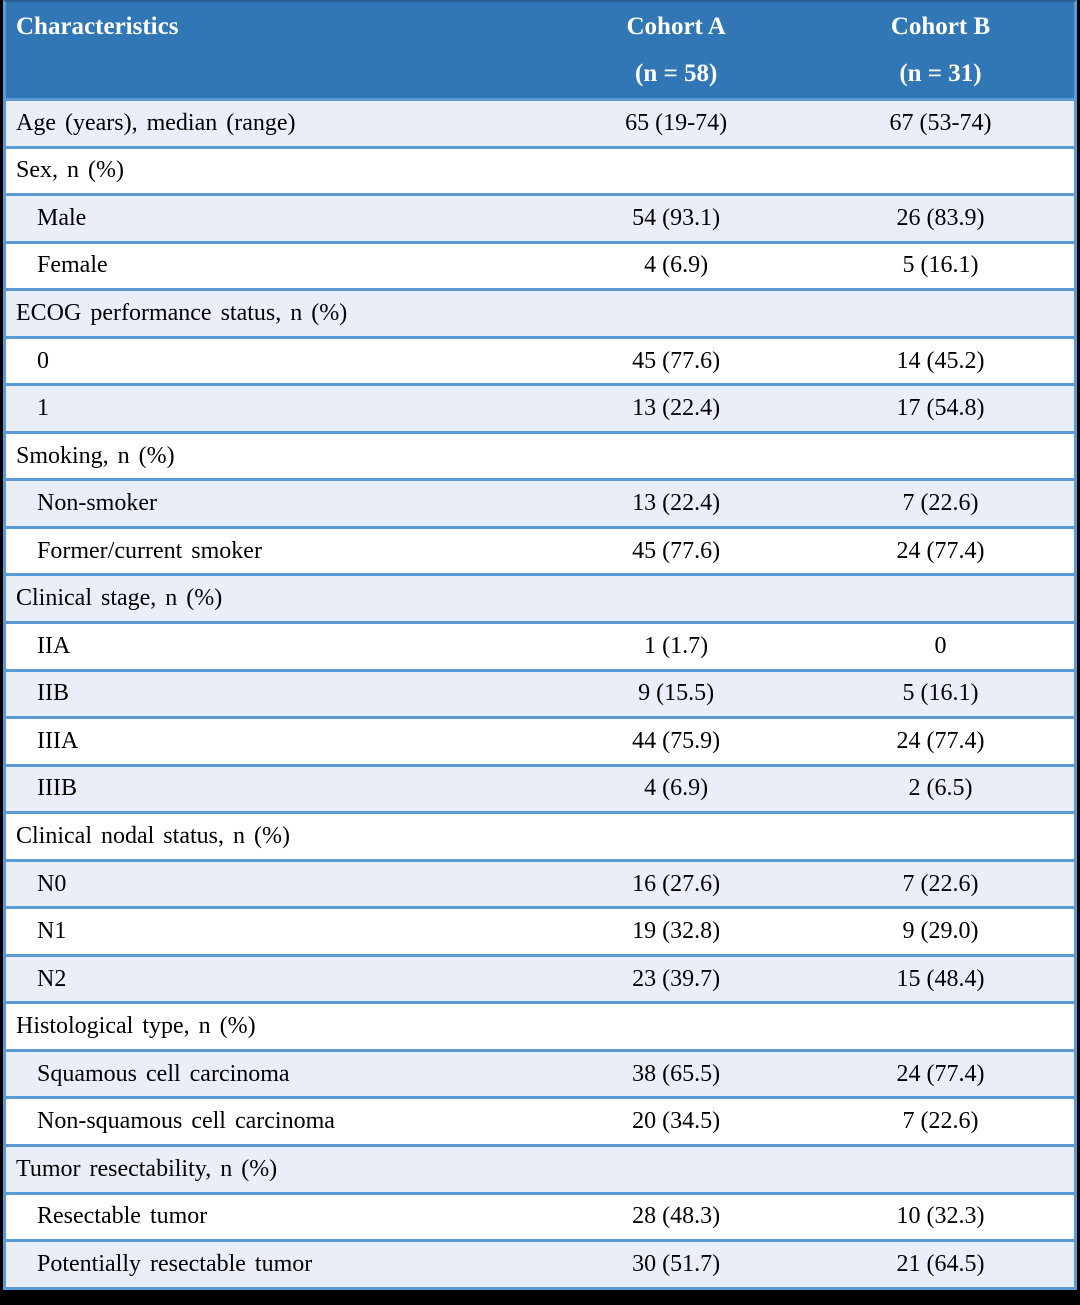 The height and width of the screenshot is (1305, 1080). I want to click on row-label: Sex, n (%), so click(70, 170).